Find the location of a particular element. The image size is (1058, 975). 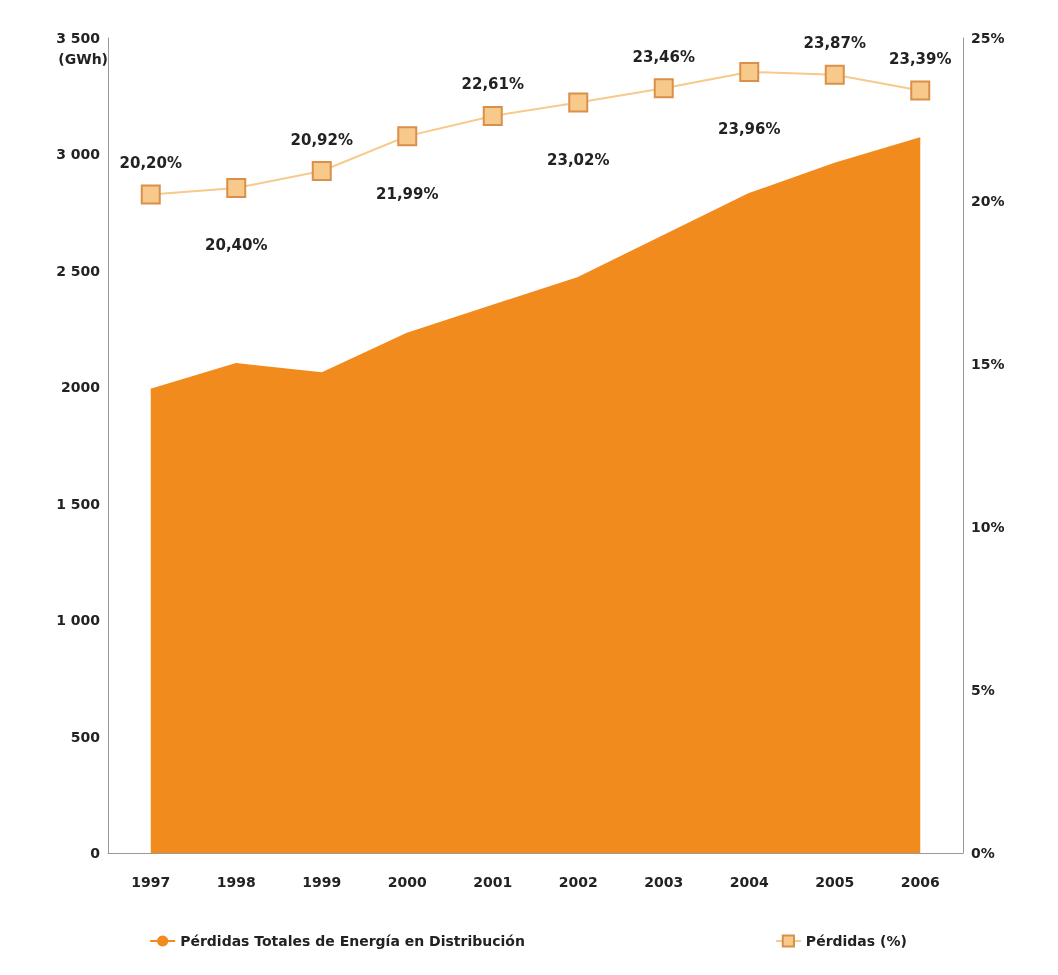

y-tick-label: 500 is located at coordinates (85, 736).